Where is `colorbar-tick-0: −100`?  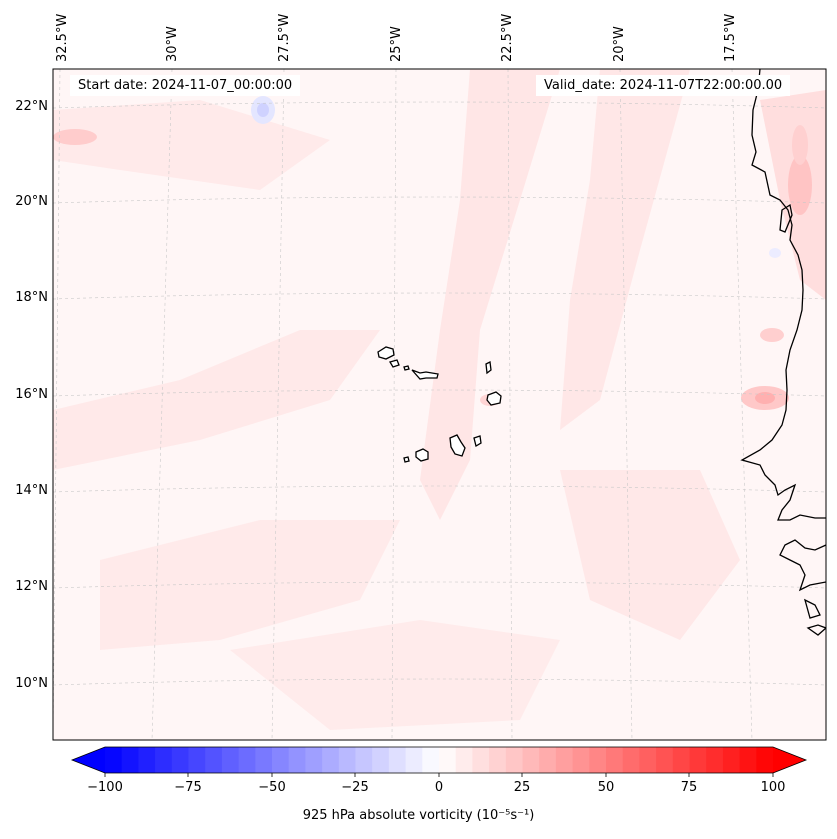
colorbar-tick-0: −100 is located at coordinates (105, 787).